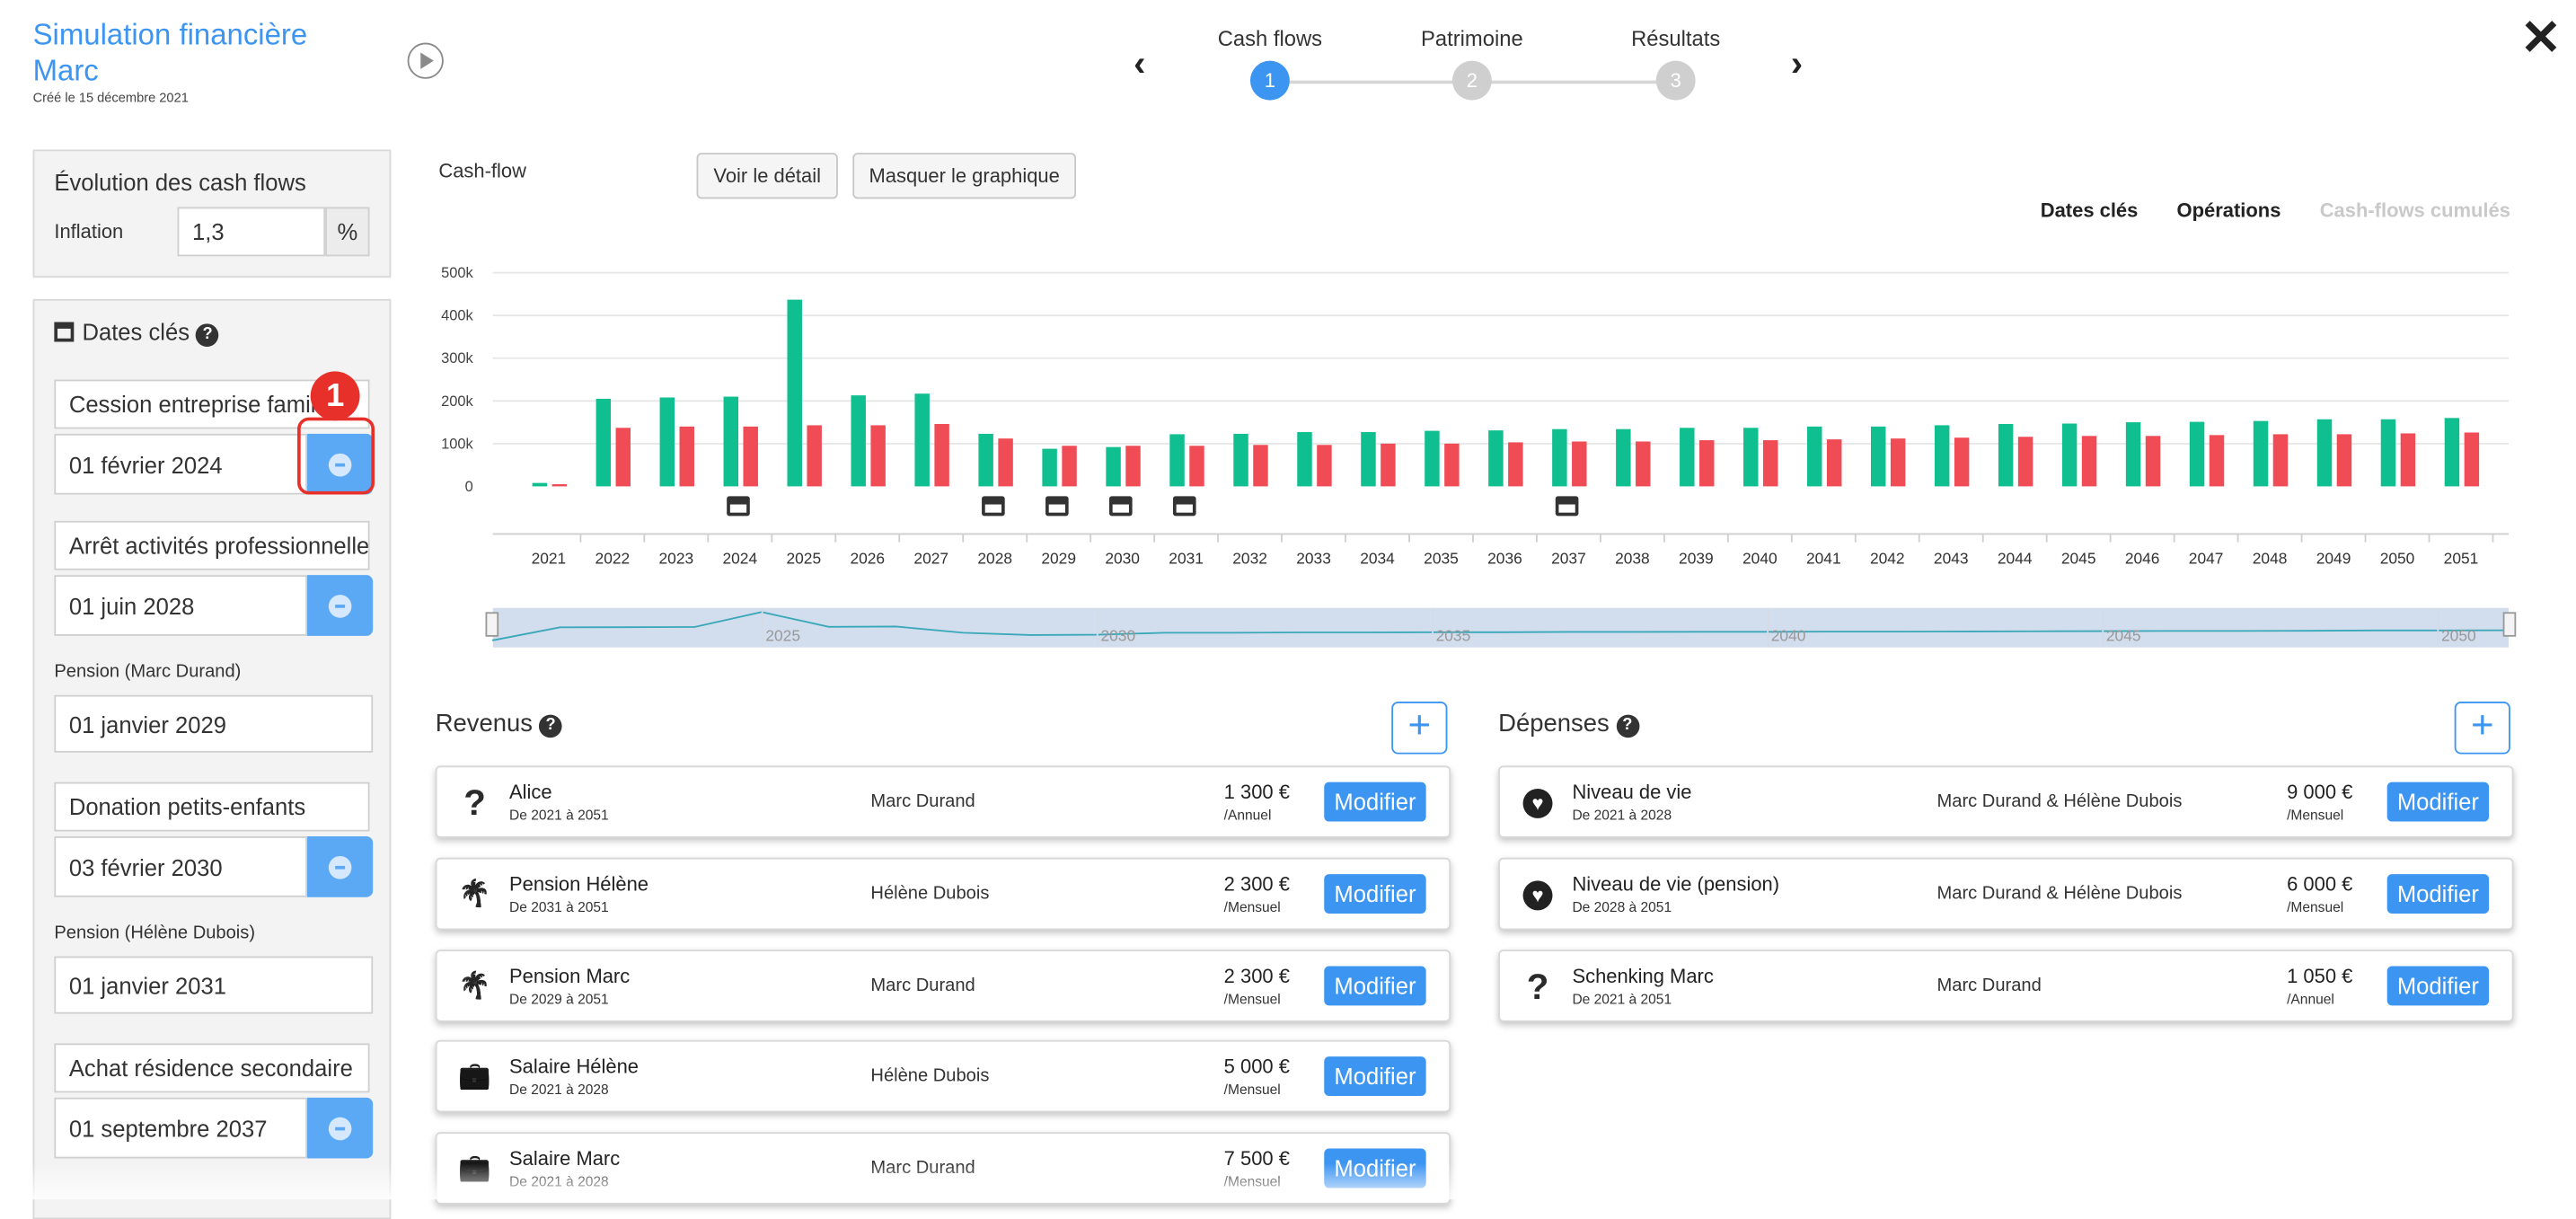  What do you see at coordinates (335, 396) in the screenshot?
I see `callout-badge: 1` at bounding box center [335, 396].